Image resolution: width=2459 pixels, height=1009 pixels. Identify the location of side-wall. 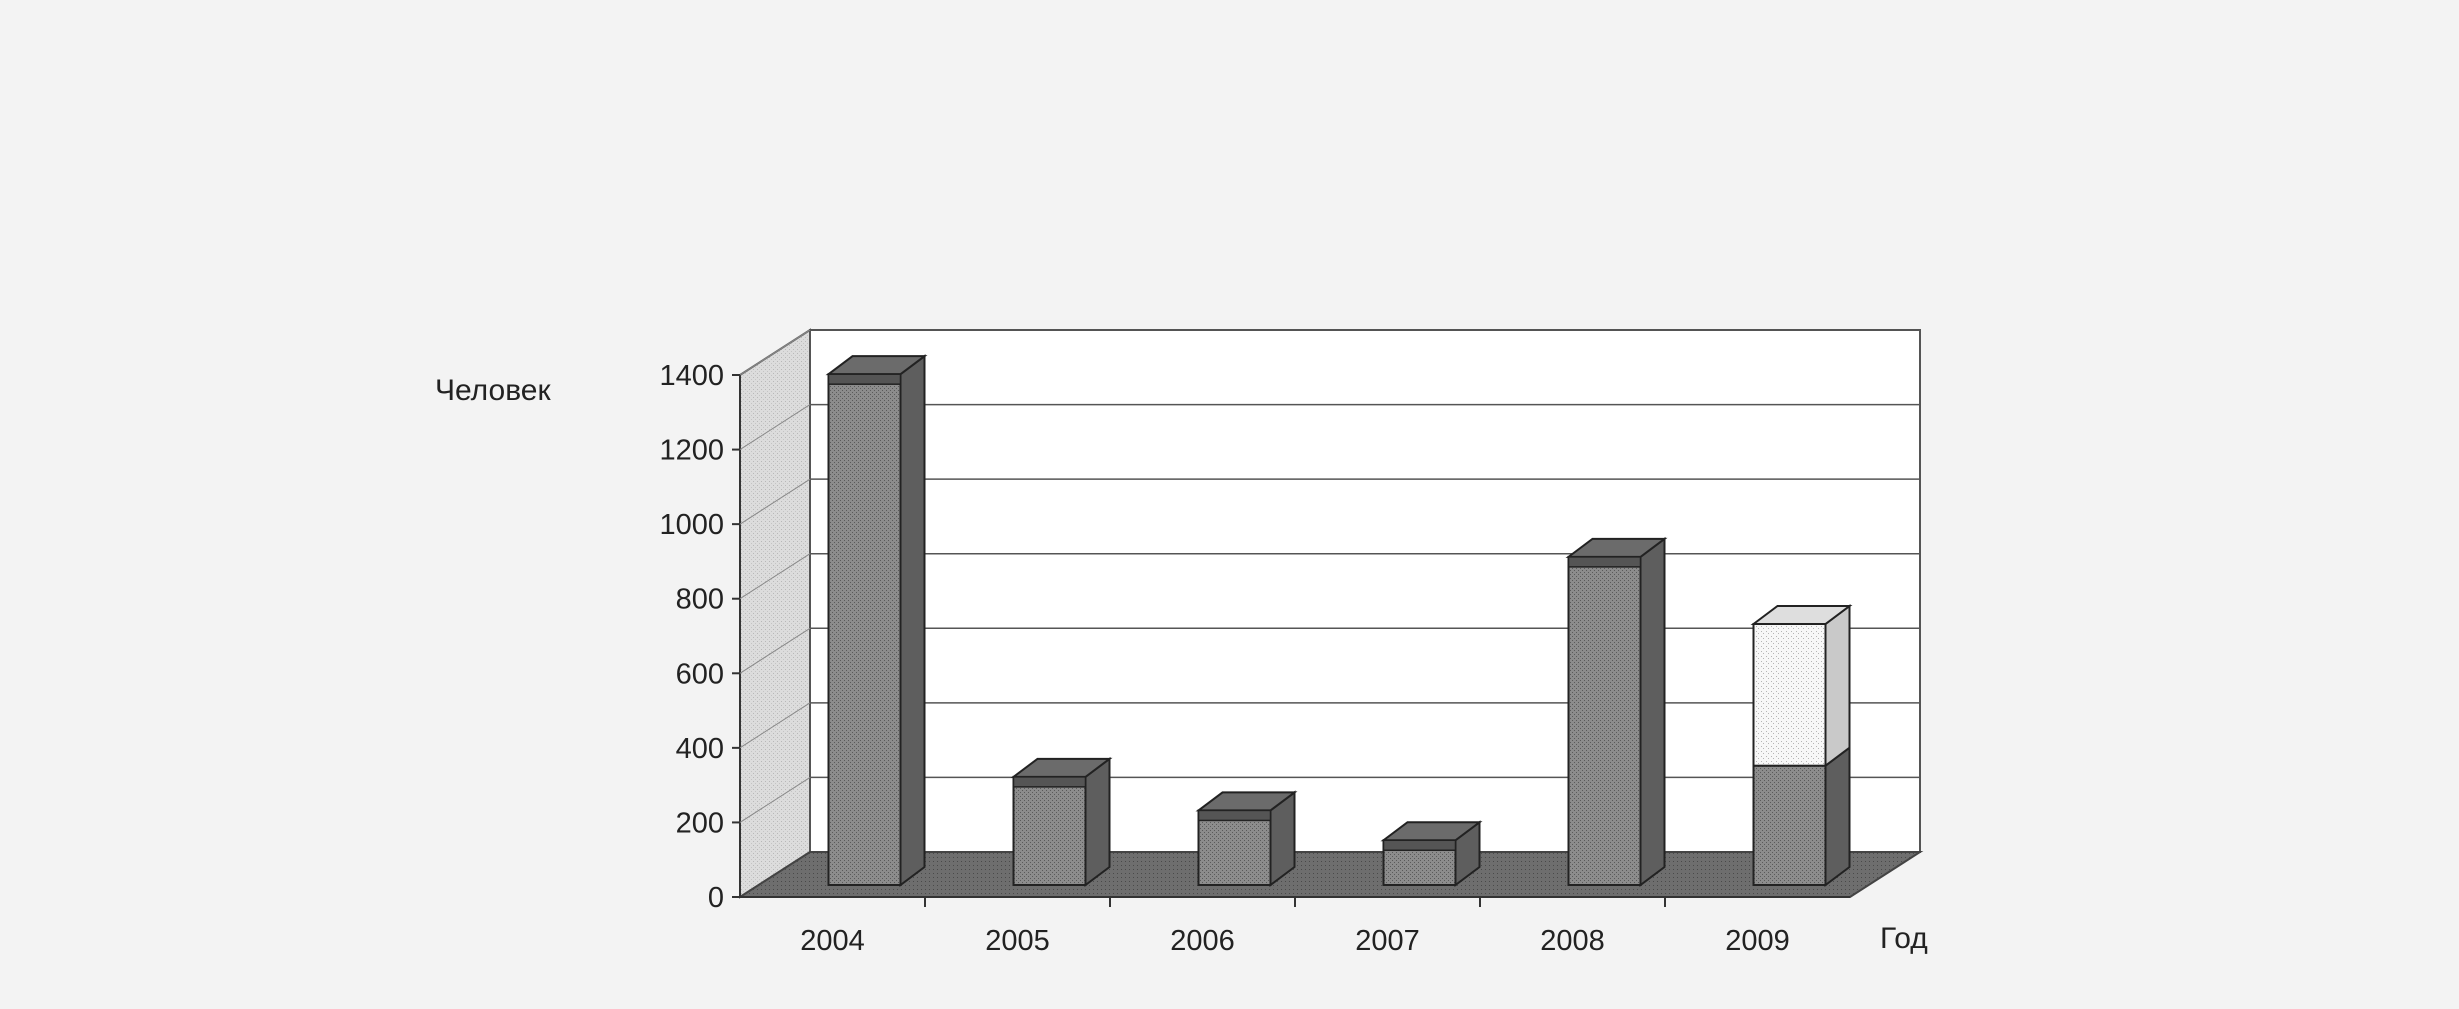
(775, 613).